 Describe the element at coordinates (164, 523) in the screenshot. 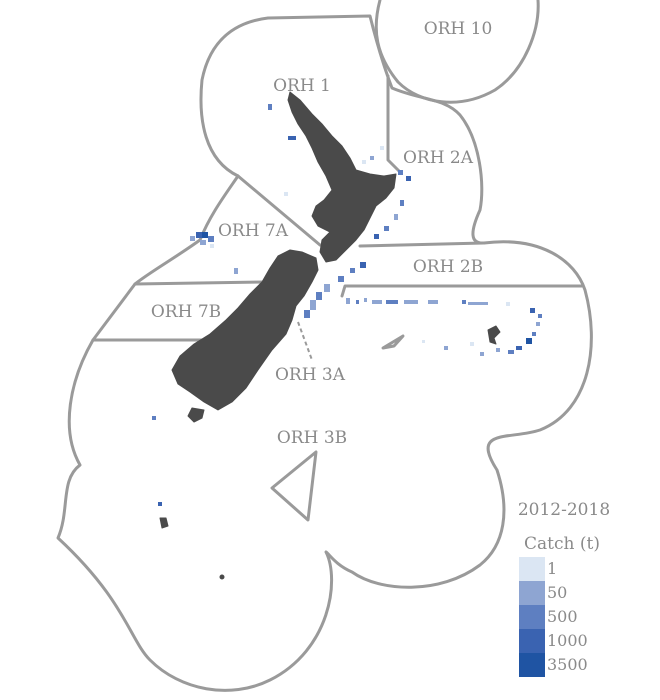

I see `auckland-islands` at that location.